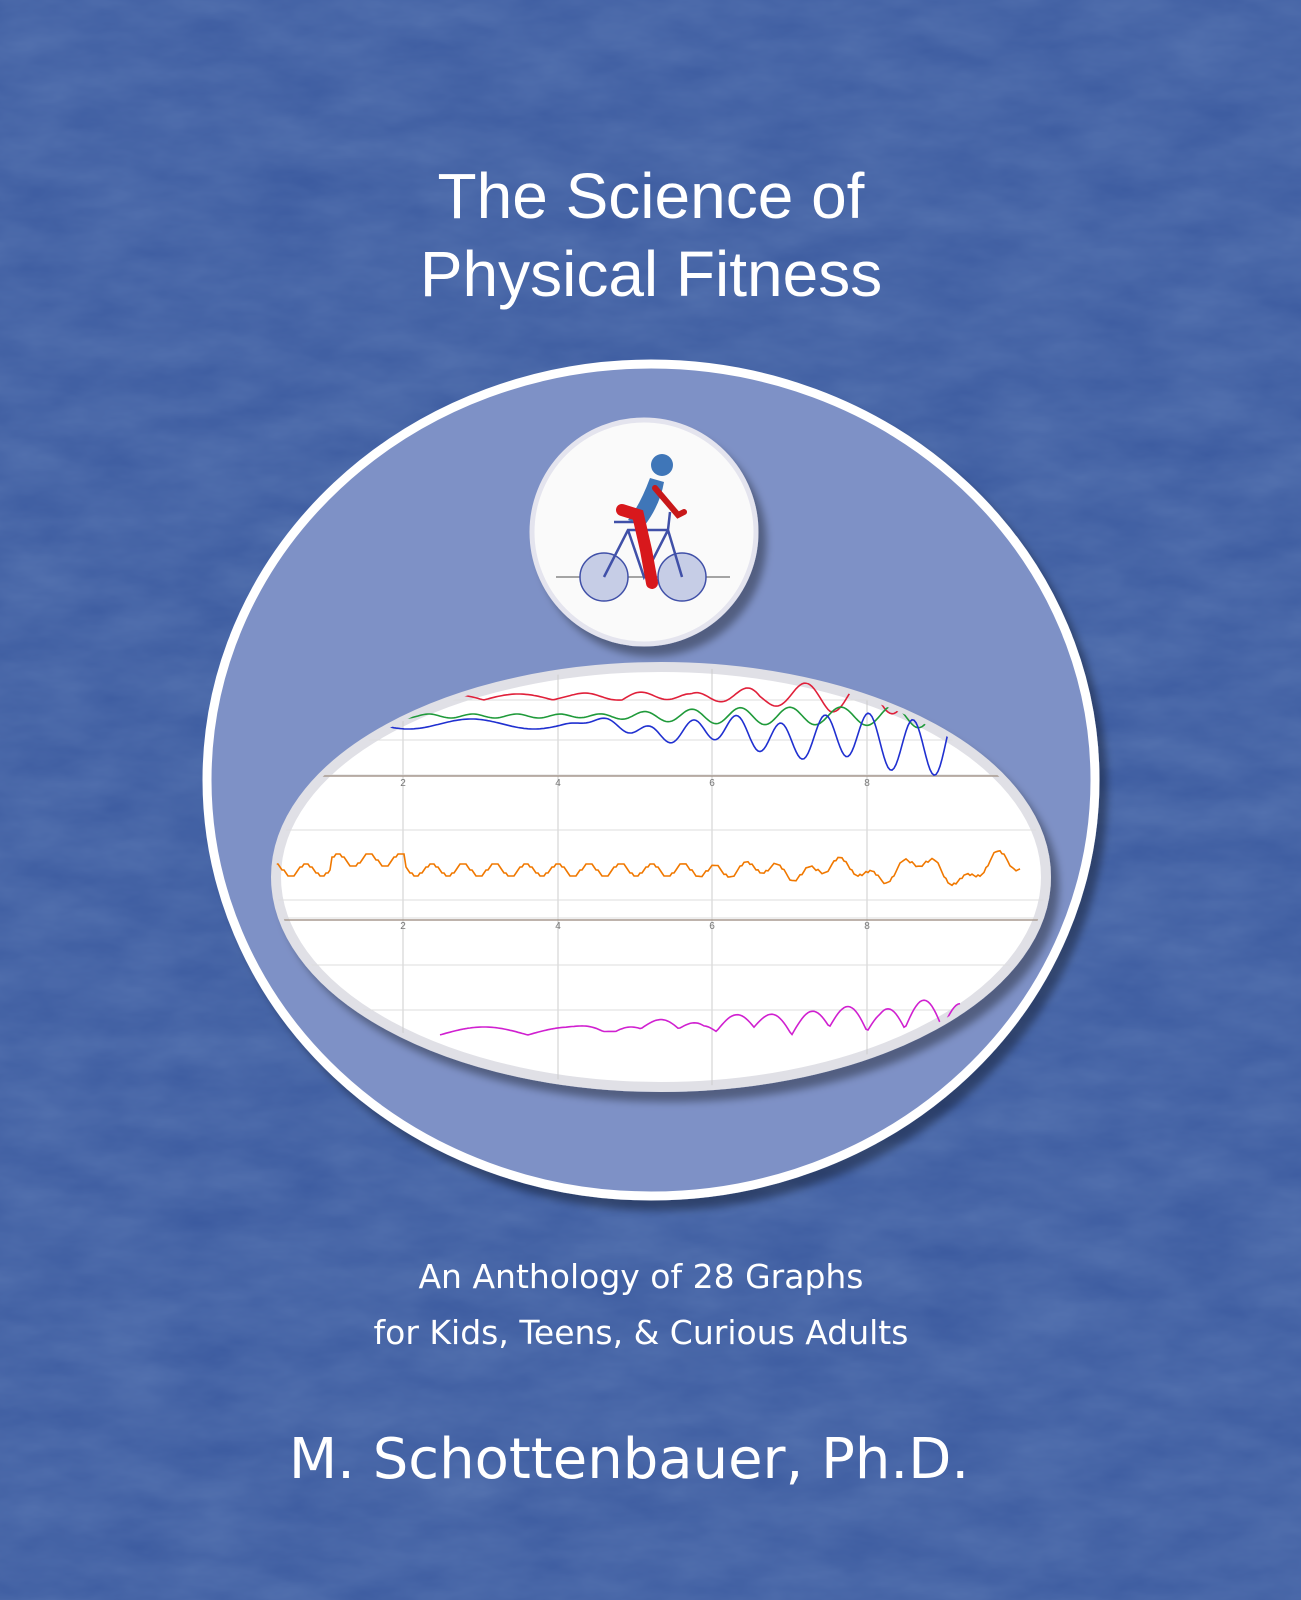 Image resolution: width=1301 pixels, height=1600 pixels. What do you see at coordinates (644, 532) in the screenshot?
I see `cyclist-badge` at bounding box center [644, 532].